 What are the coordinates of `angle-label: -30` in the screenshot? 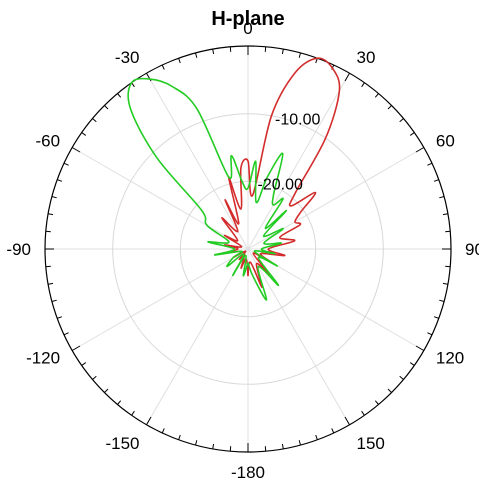 It's located at (127, 57).